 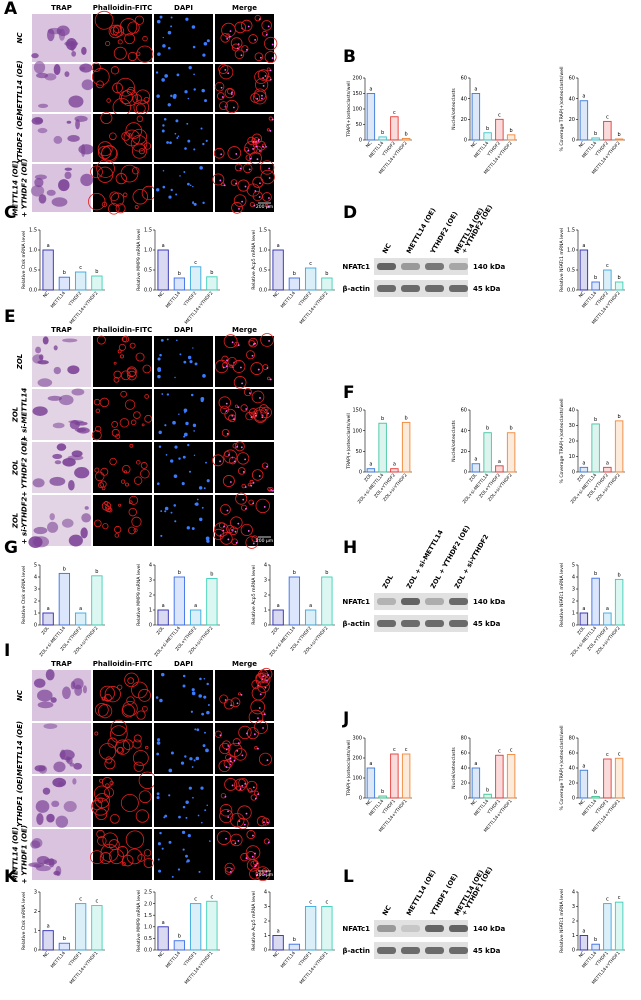 What do you see at coordinates (489, 929) in the screenshot?
I see `band-size: 140 kDa` at bounding box center [489, 929].